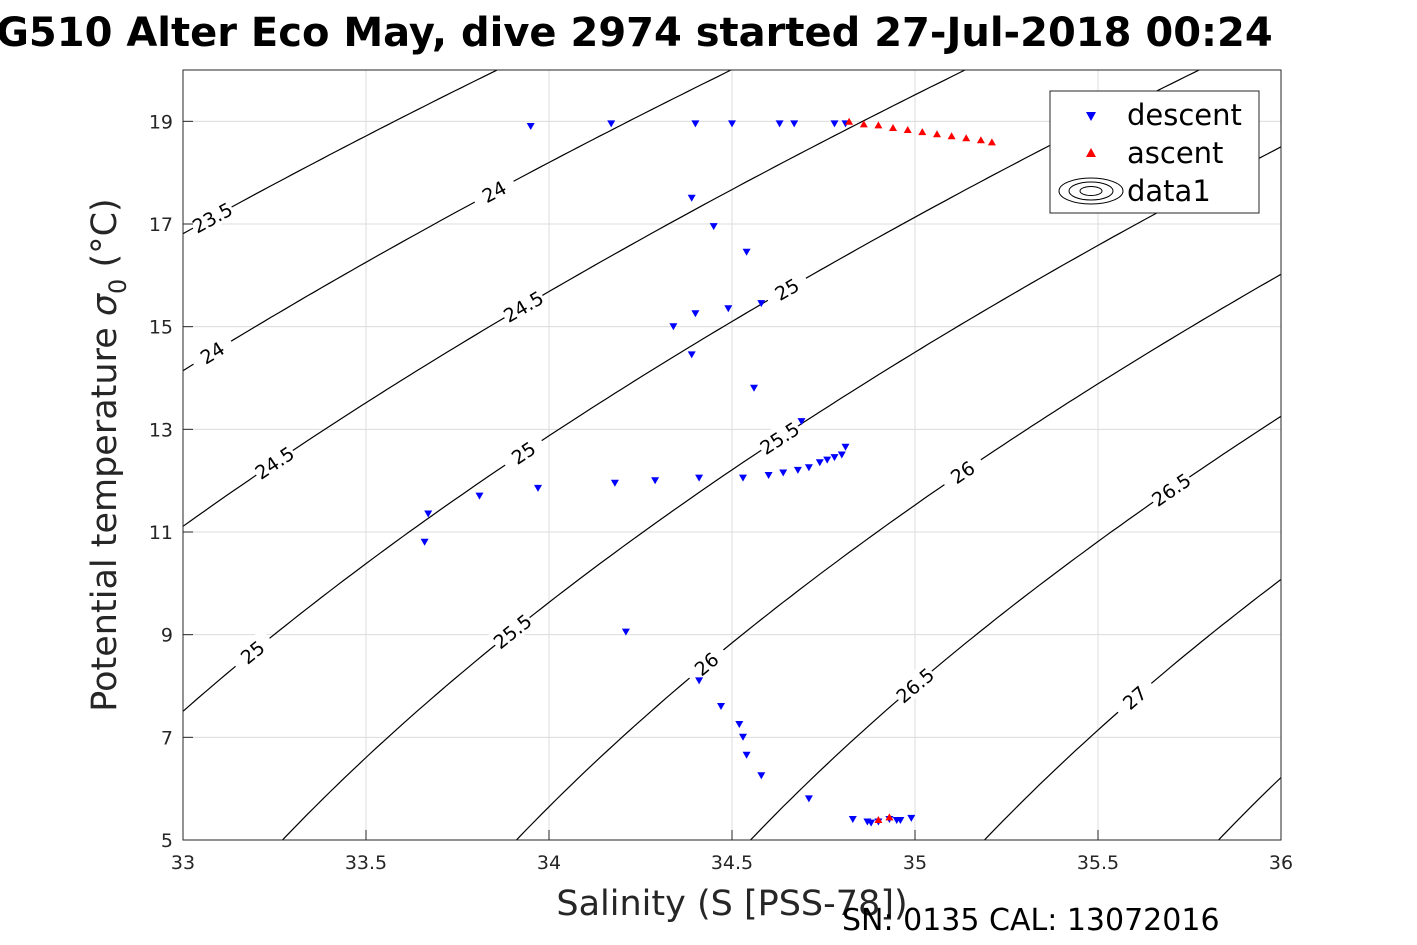 This screenshot has height=945, width=1417. Describe the element at coordinates (1170, 489) in the screenshot. I see `contour-label: 26.5` at that location.